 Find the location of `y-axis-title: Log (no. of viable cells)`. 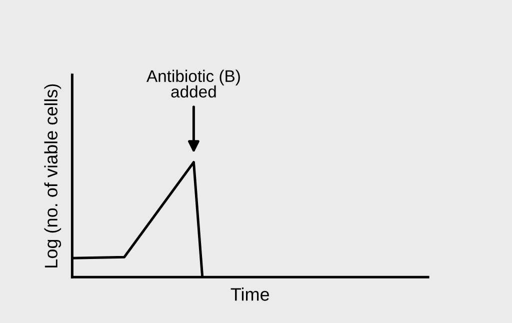

y-axis-title: Log (no. of viable cells) is located at coordinates (53, 176).